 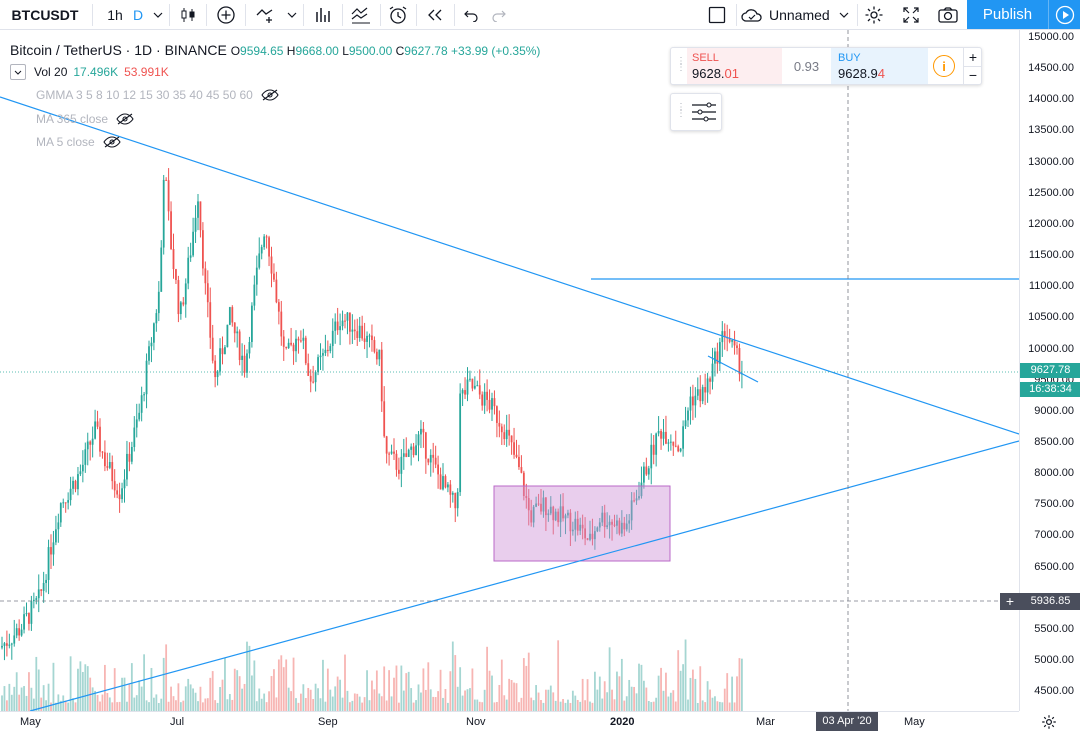 I want to click on price-tick: 7000.00, so click(x=1054, y=535).